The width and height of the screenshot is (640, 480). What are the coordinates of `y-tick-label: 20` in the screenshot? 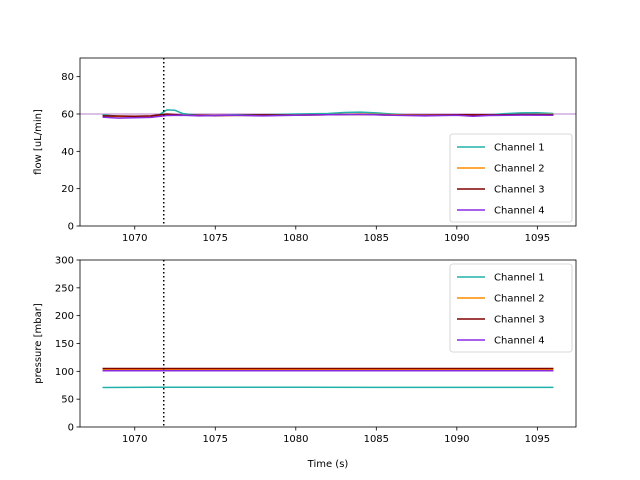 It's located at (67, 189).